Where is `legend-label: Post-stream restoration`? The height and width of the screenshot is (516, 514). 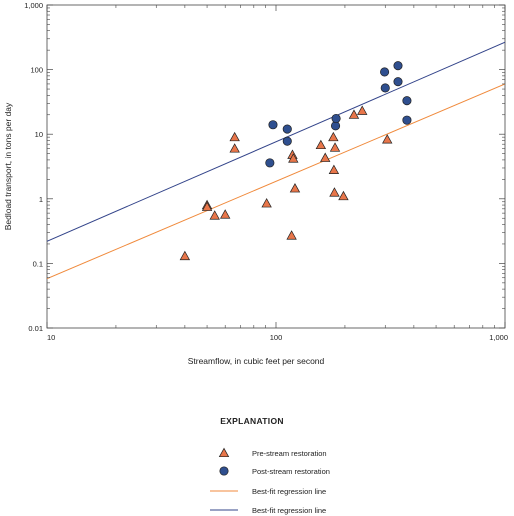
legend-label: Post-stream restoration is located at coordinates (291, 471).